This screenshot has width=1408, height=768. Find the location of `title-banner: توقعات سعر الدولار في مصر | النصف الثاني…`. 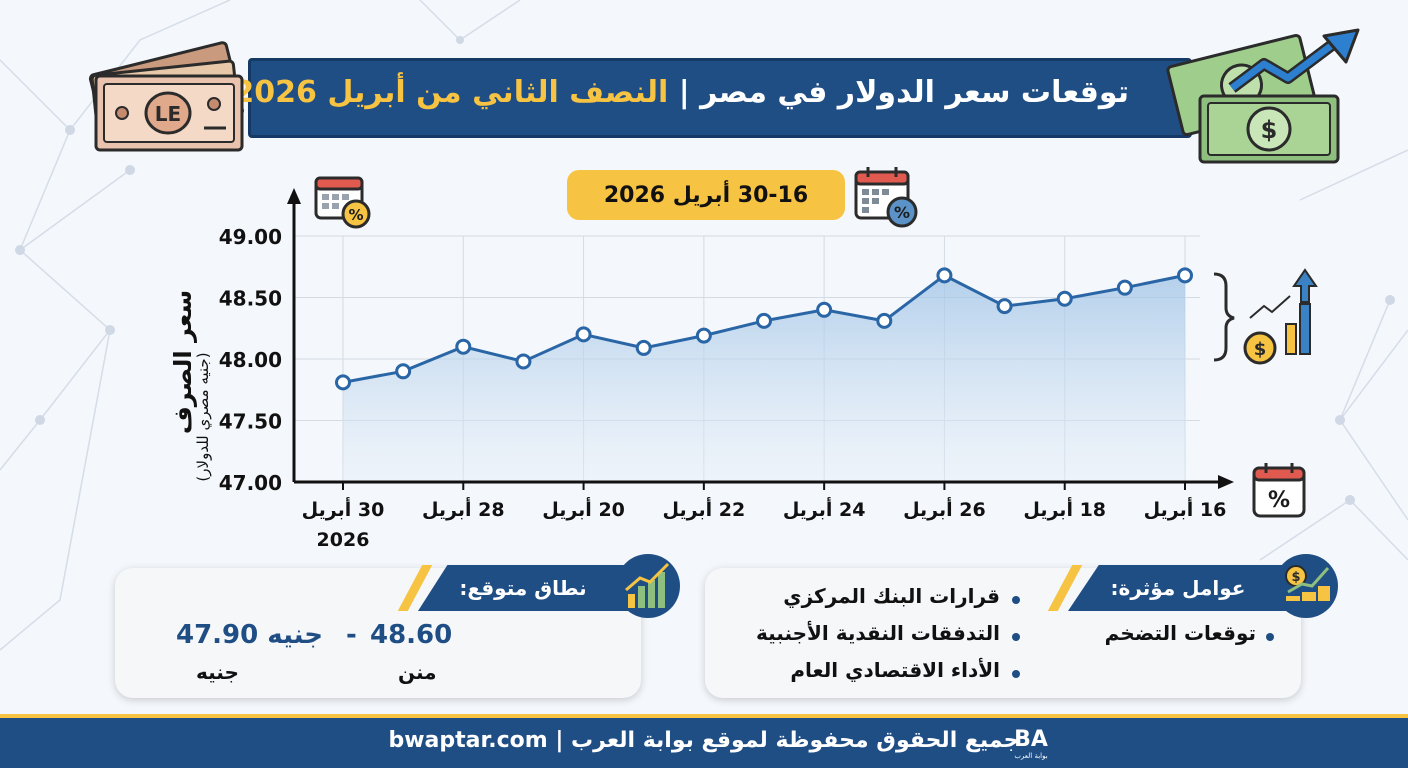

title-banner: توقعات سعر الدولار في مصر | النصف الثاني… is located at coordinates (712, 98).